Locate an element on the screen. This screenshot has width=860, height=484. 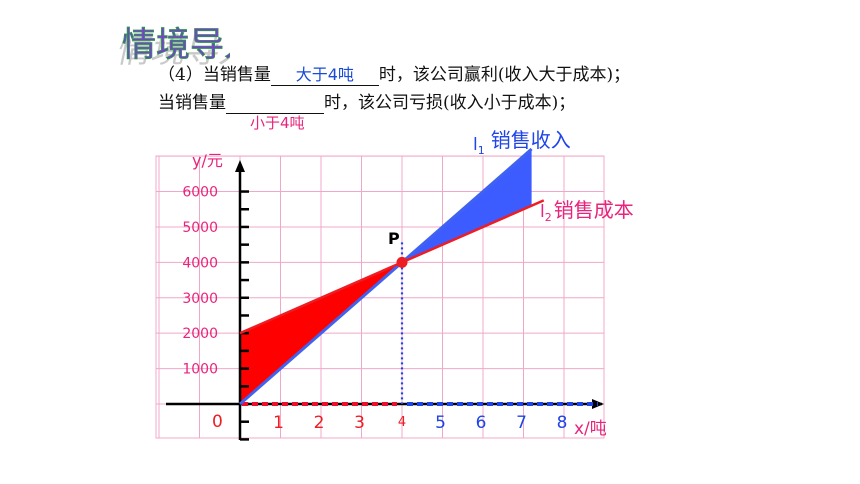
series-income-label: l1 销售收入 is located at coordinates (522, 142).